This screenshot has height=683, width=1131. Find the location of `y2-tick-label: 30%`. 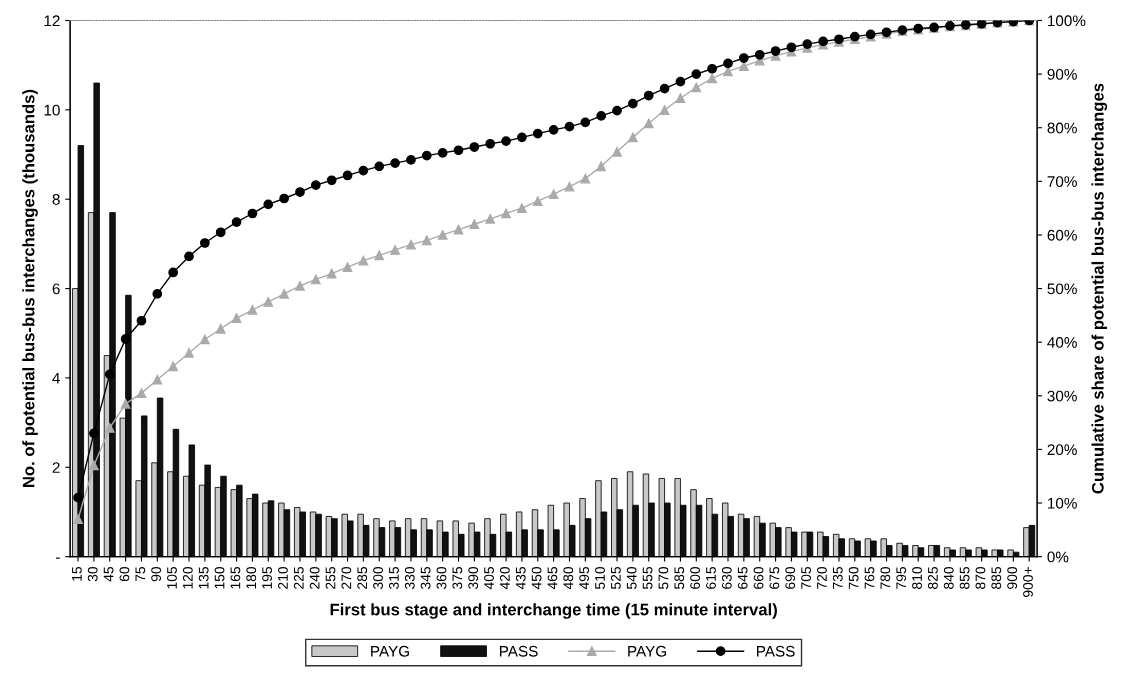

y2-tick-label: 30% is located at coordinates (1062, 396).